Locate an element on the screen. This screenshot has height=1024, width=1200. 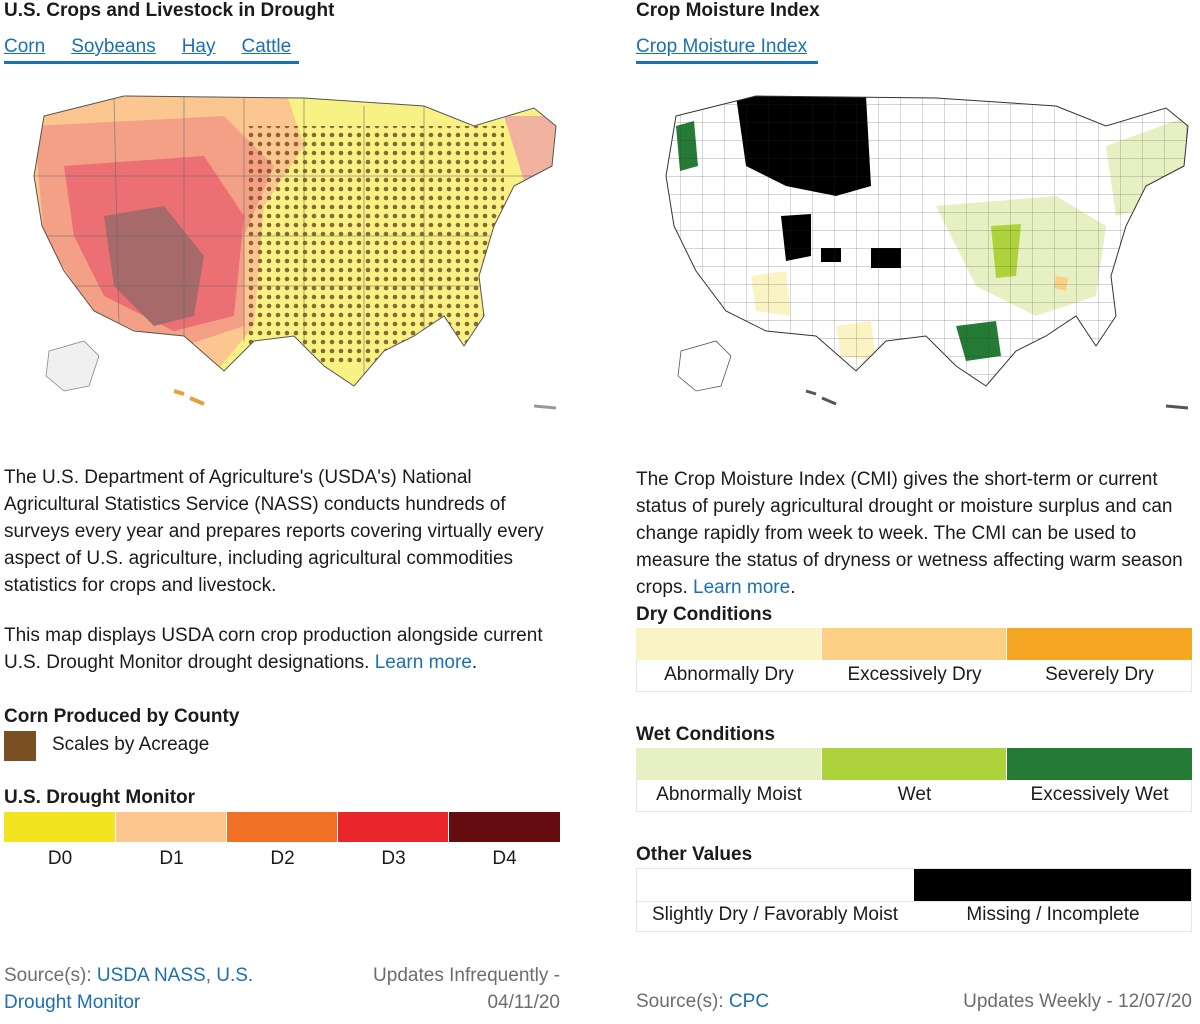
other-legend is located at coordinates (914, 885).